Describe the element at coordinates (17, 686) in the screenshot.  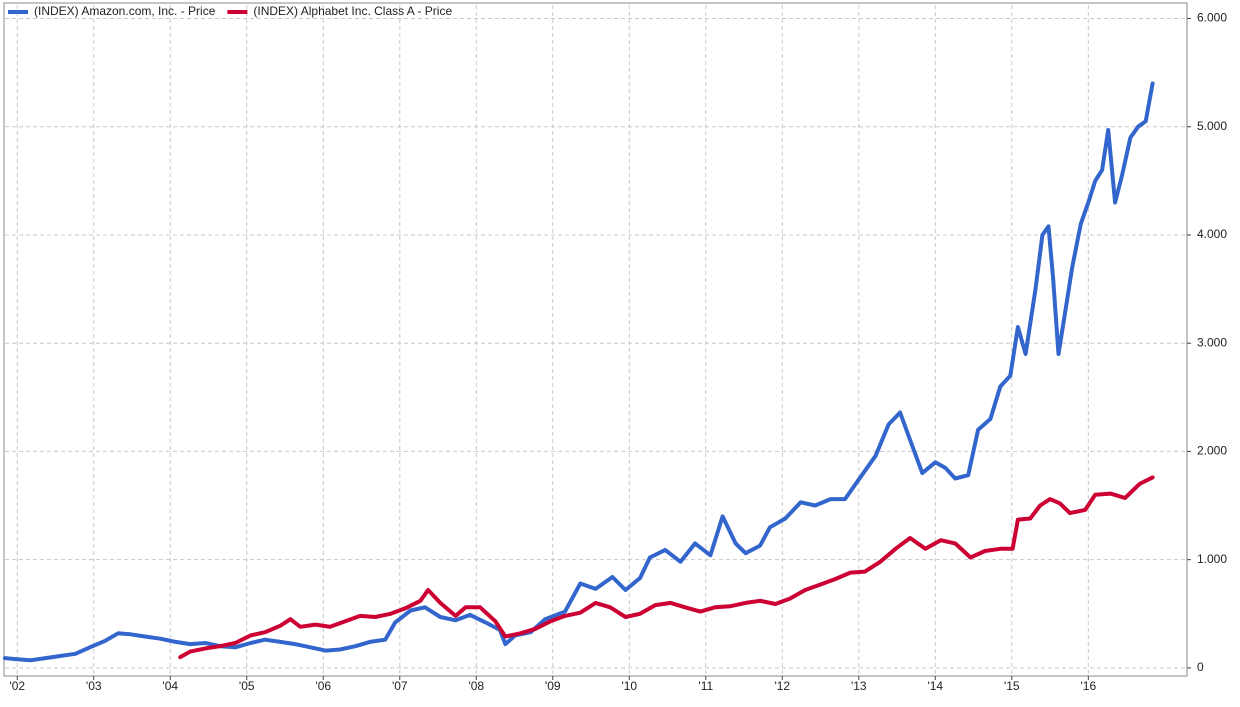
I see `x-tick-label: '02` at that location.